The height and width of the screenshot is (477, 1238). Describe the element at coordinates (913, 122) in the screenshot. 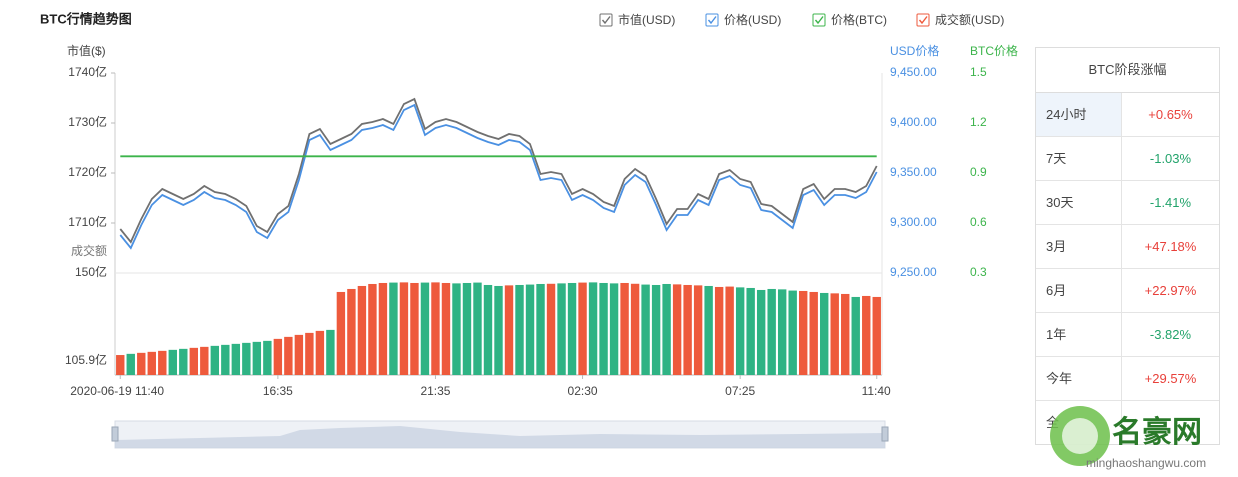

I see `y2-tick-label: 9,400.00` at that location.